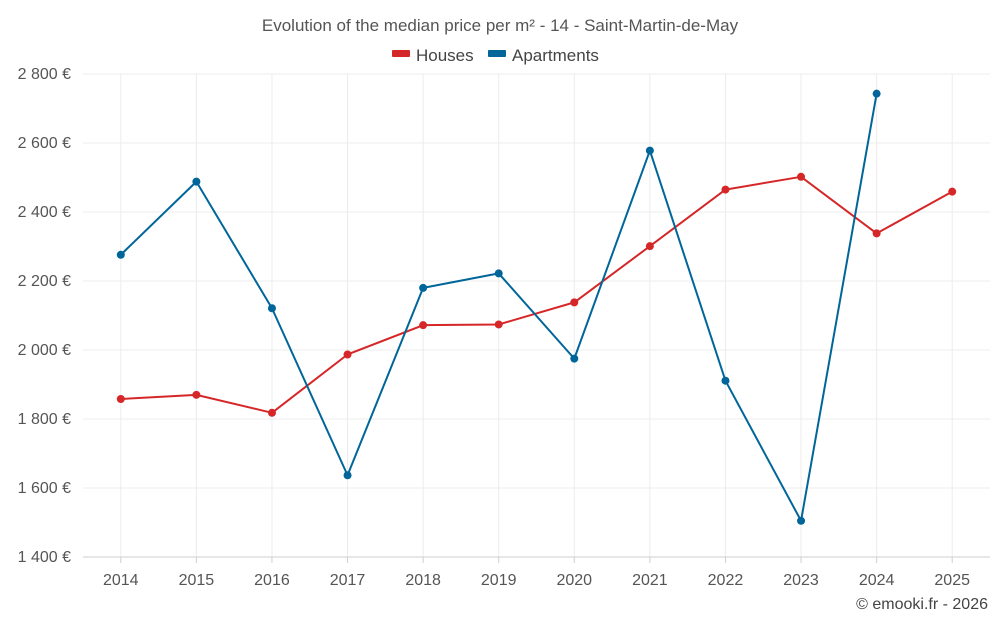 This screenshot has height=625, width=1000. What do you see at coordinates (44, 143) in the screenshot?
I see `y-tick-label: 2 600 €` at bounding box center [44, 143].